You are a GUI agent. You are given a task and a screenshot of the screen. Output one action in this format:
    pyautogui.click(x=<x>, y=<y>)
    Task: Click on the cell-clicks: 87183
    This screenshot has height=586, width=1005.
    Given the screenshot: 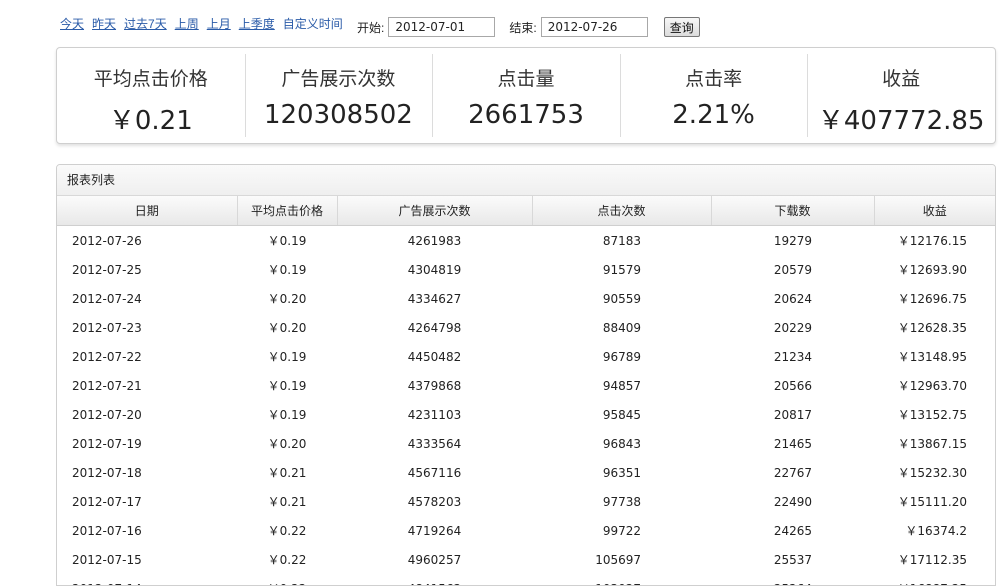 What is the action you would take?
    pyautogui.click(x=621, y=241)
    